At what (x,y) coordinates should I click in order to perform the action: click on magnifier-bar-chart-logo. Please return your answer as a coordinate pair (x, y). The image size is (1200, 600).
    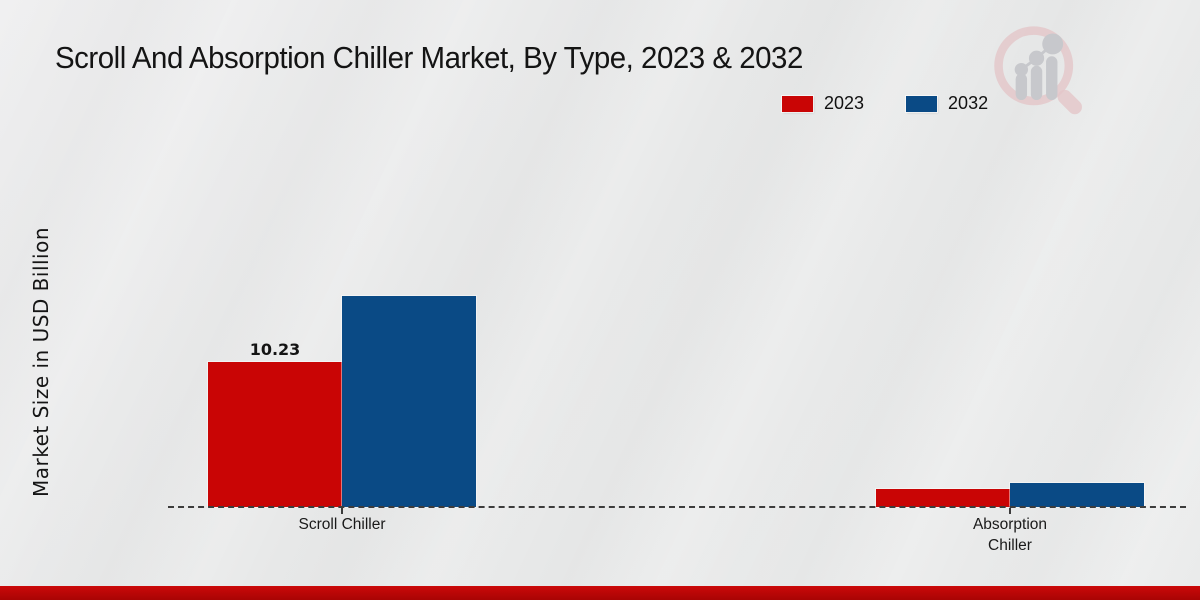
    Looking at the image, I should click on (1038, 70).